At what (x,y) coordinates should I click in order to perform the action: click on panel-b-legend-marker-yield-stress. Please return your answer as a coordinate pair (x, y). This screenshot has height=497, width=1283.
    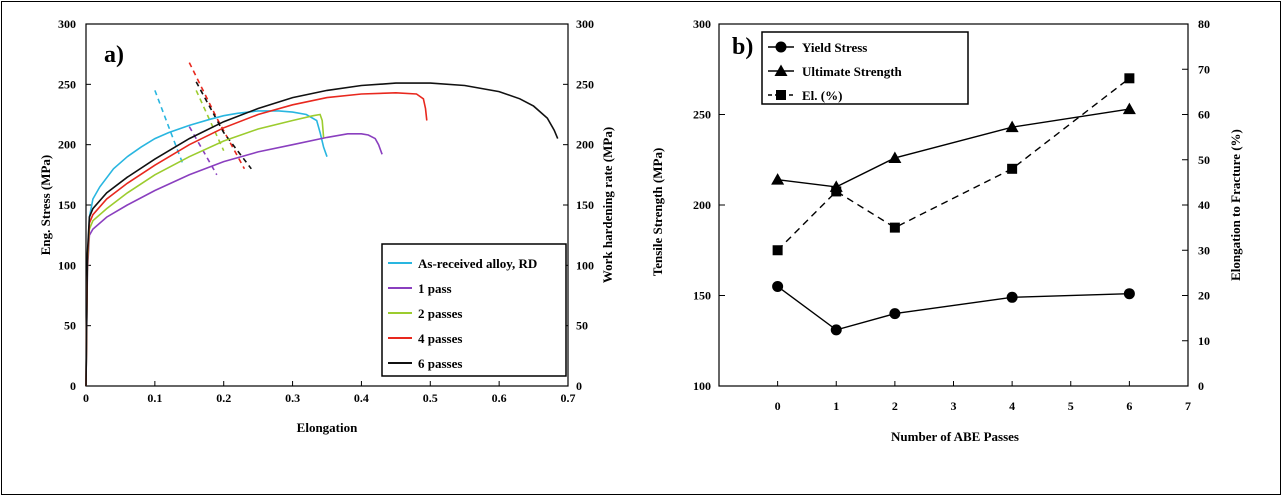
    Looking at the image, I should click on (781, 47).